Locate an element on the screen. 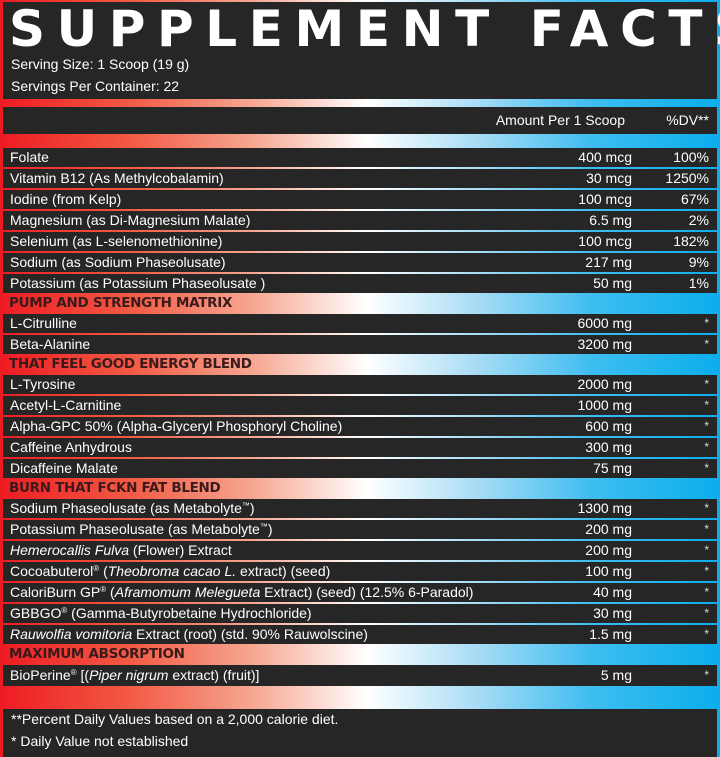  ingredient-dv: 1% is located at coordinates (698, 283).